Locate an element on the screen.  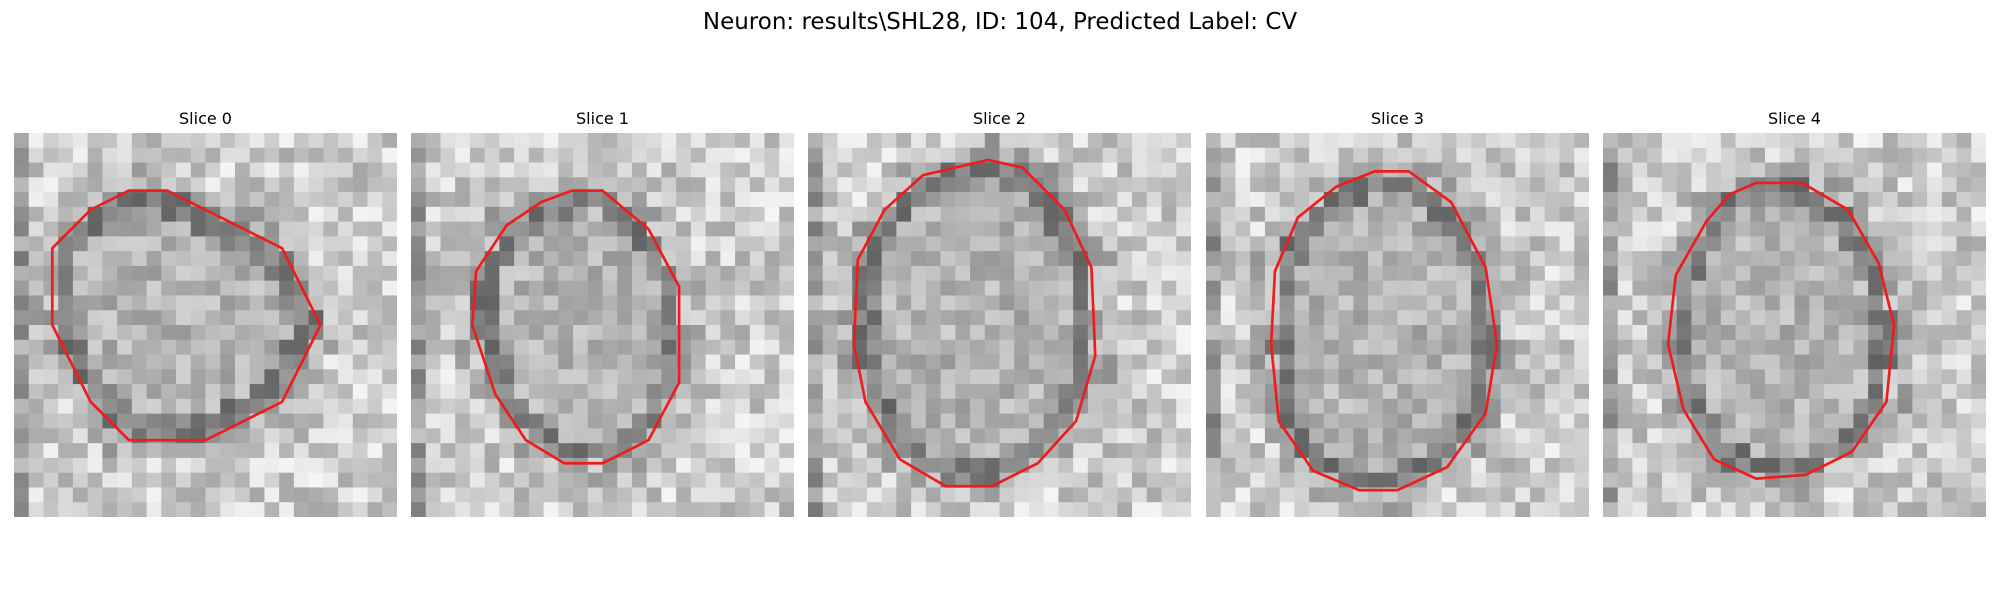
slice-2-image is located at coordinates (999, 325).